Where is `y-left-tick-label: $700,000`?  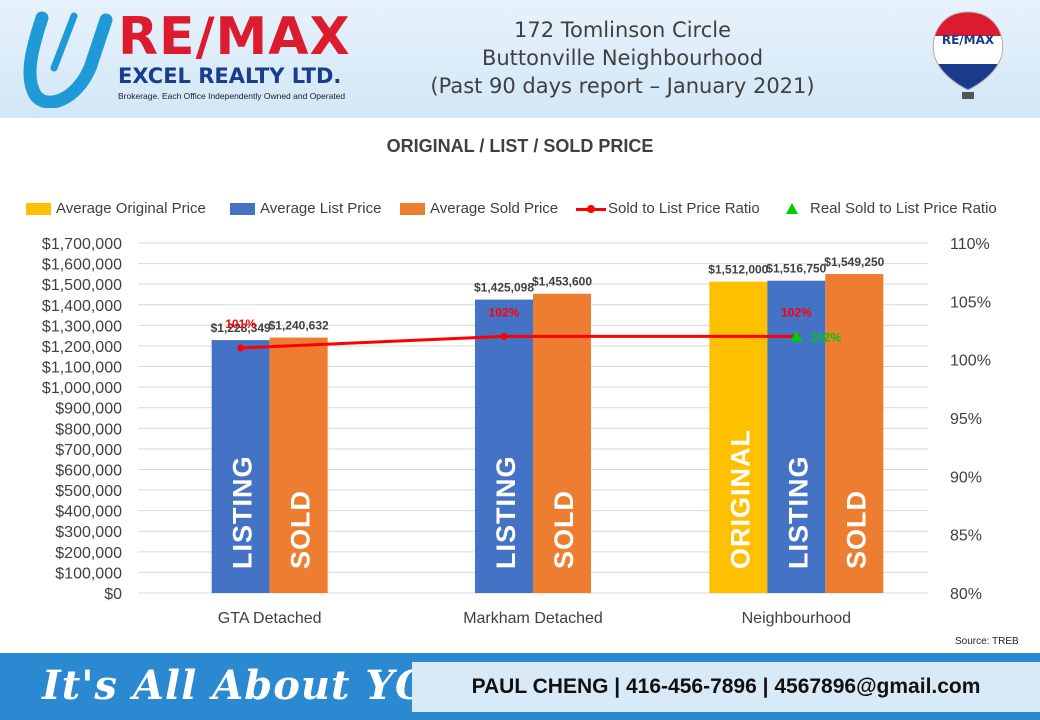 y-left-tick-label: $700,000 is located at coordinates (88, 450).